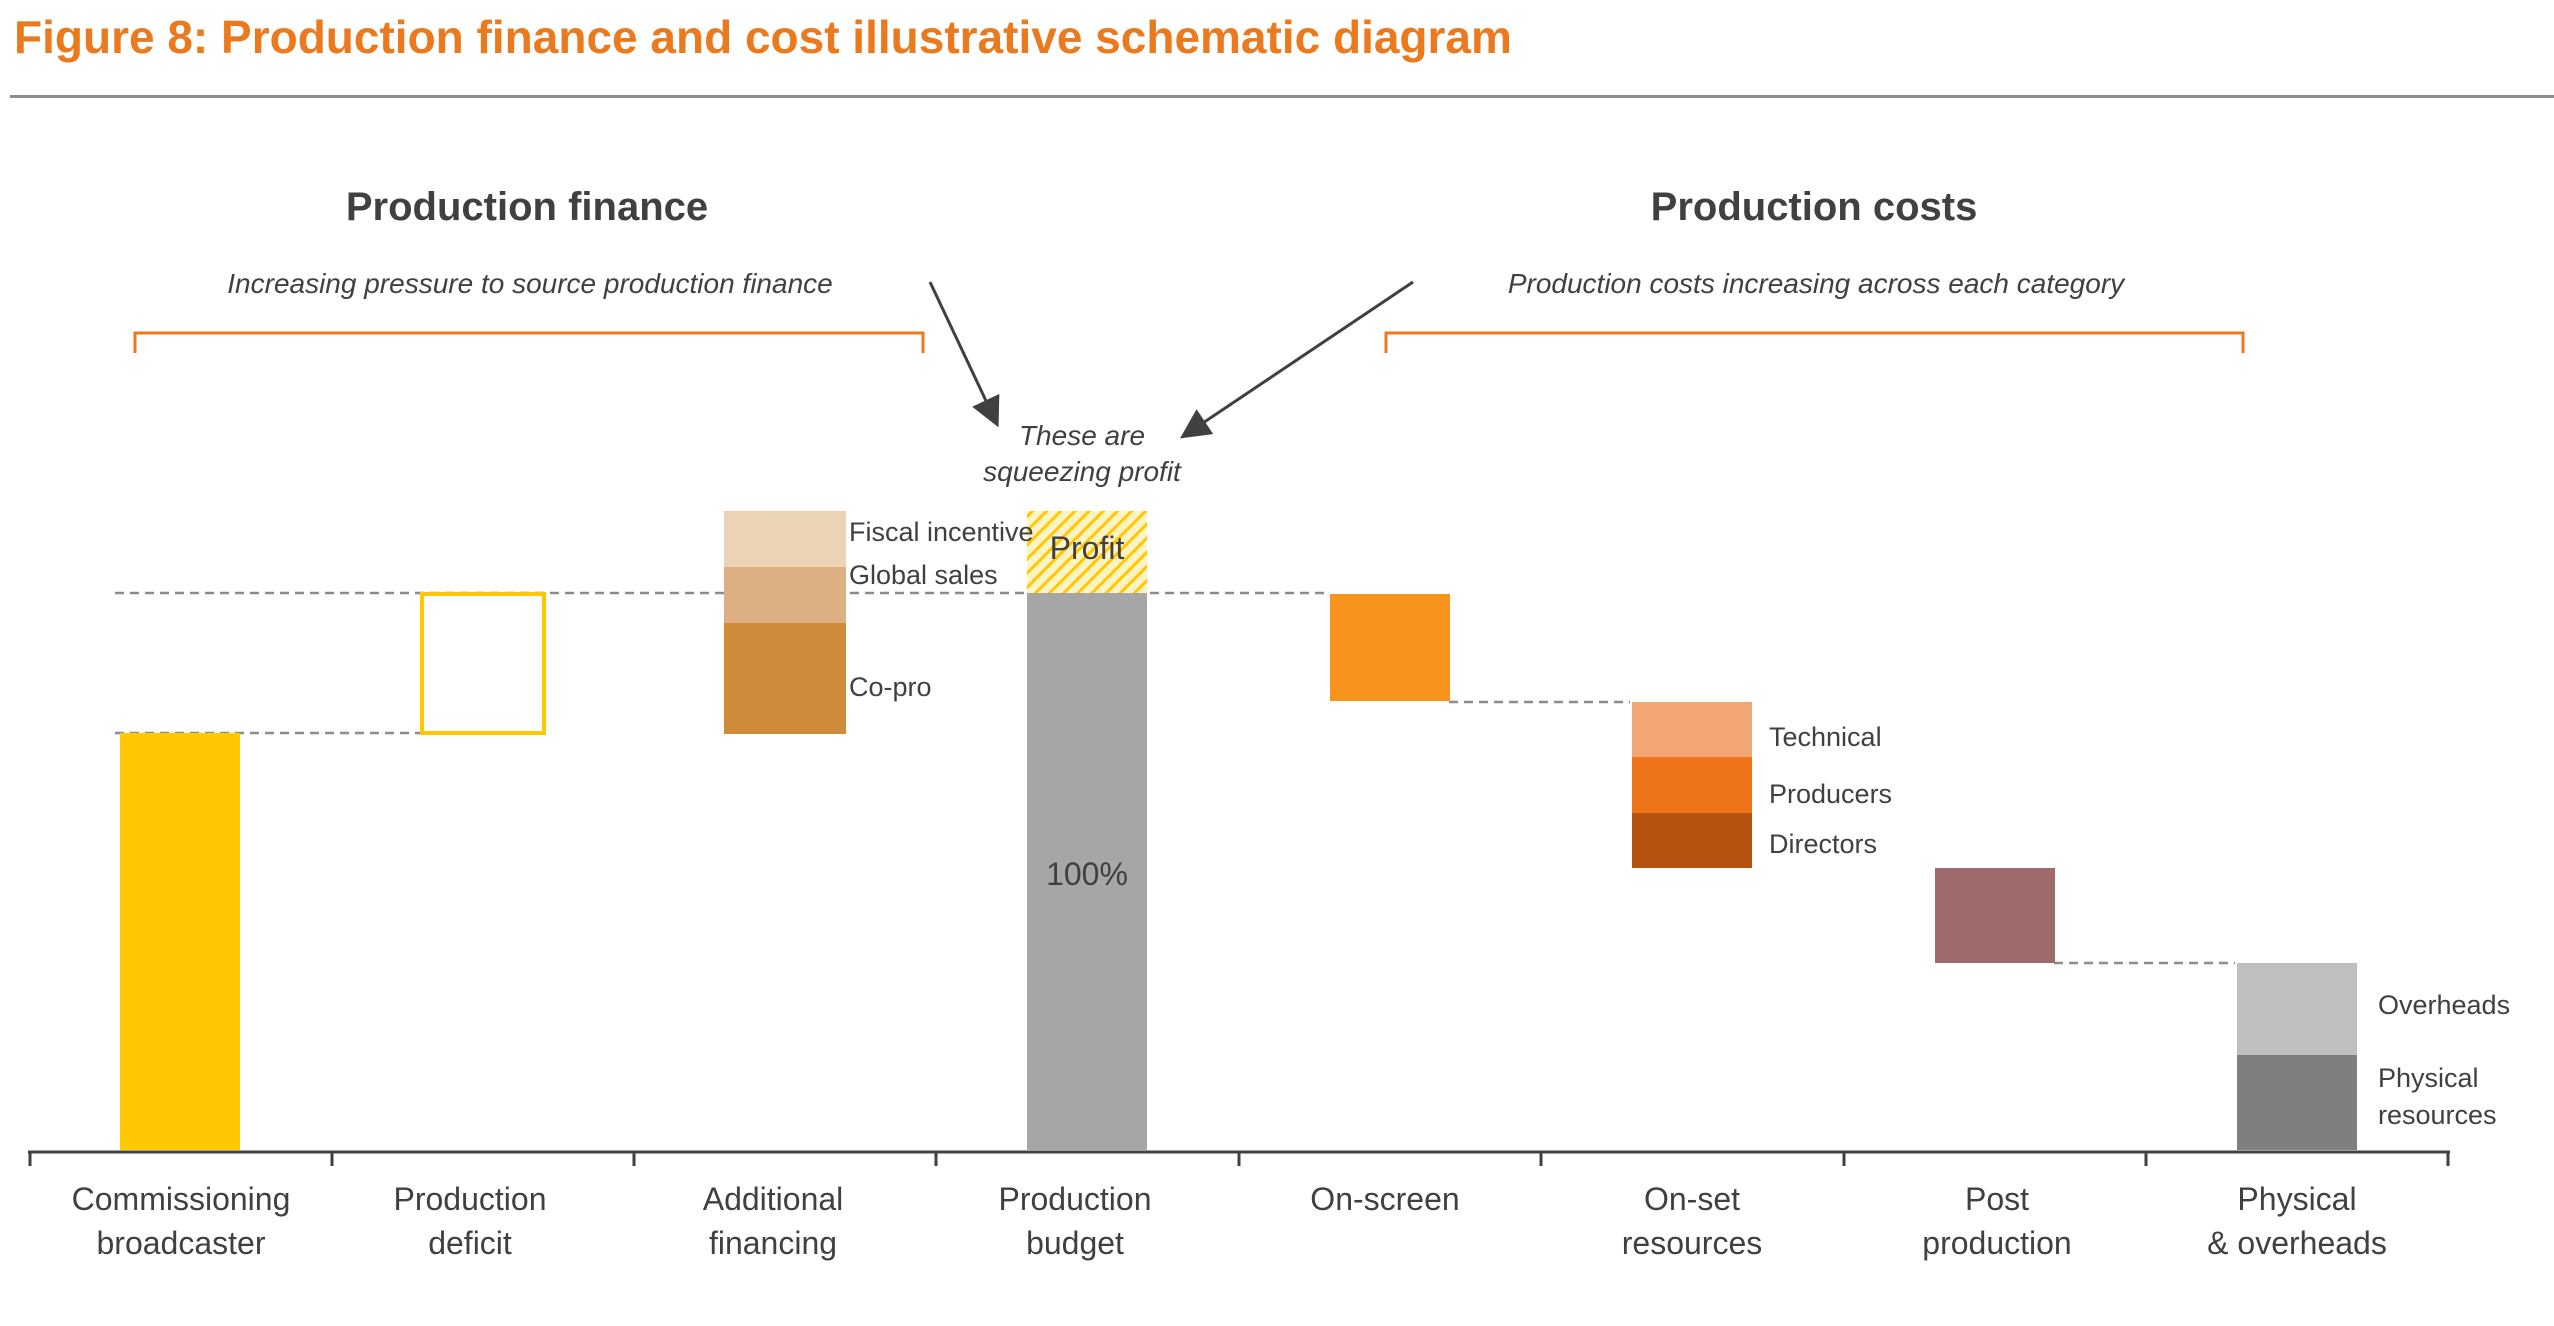 The width and height of the screenshot is (2554, 1326). I want to click on producers-label: Producers, so click(1830, 794).